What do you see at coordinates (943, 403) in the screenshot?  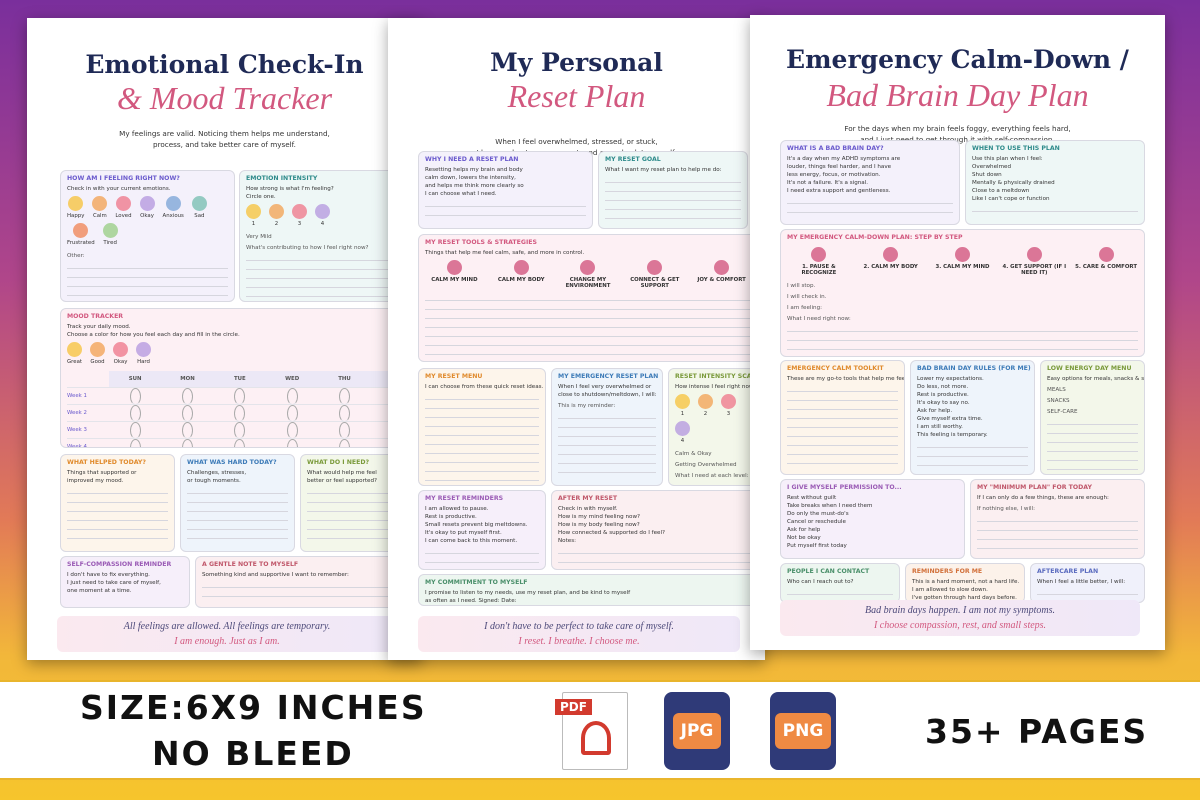 I see `section-line: It's okay to say no.` at bounding box center [943, 403].